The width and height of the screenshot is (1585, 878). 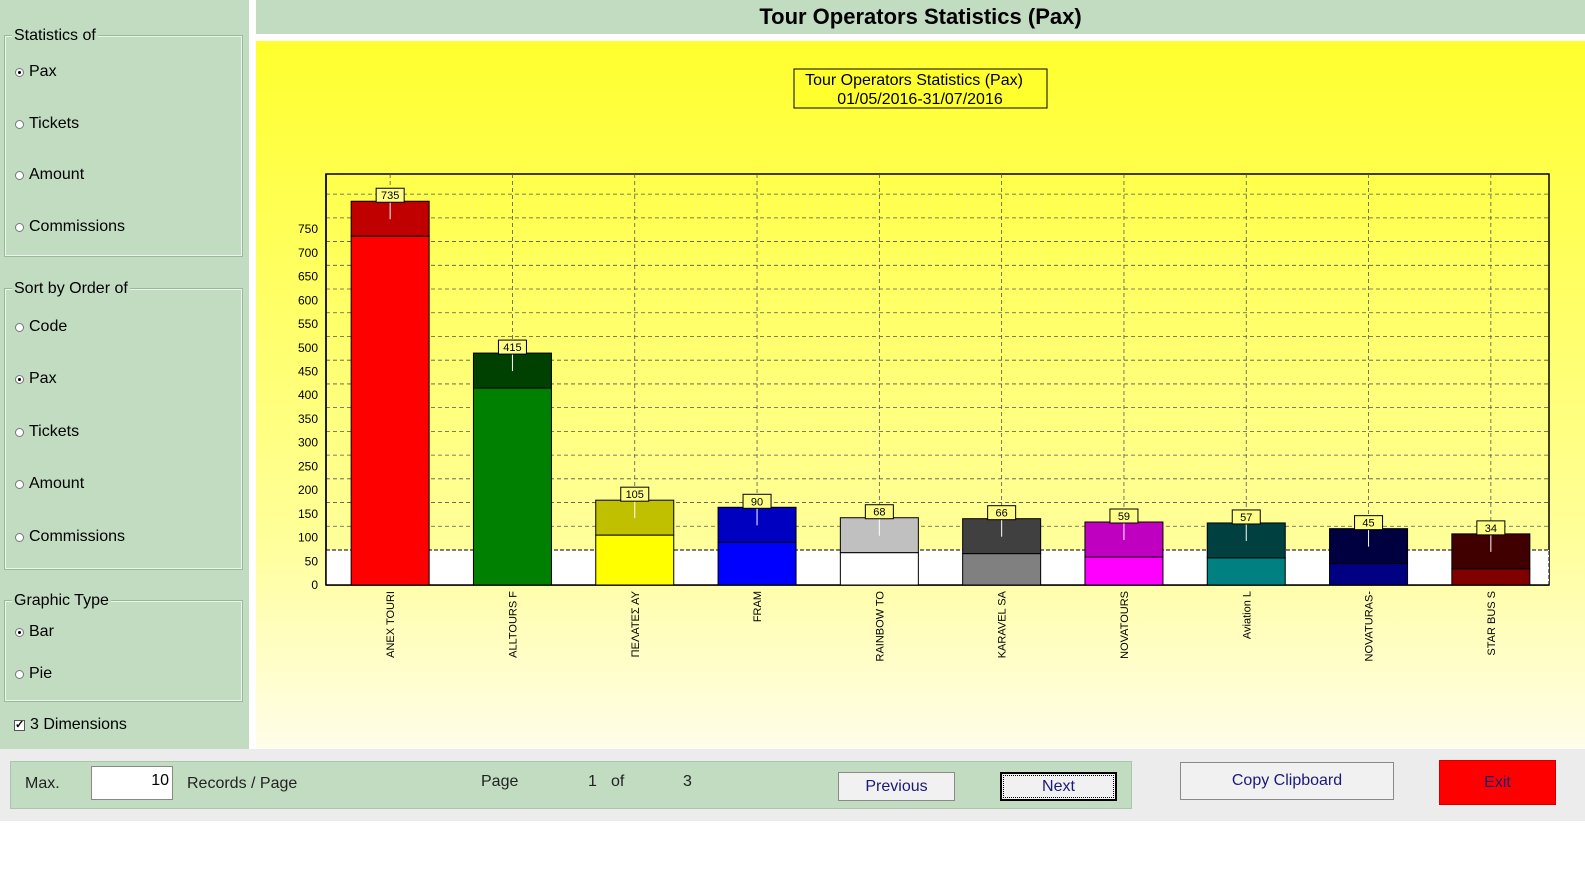 I want to click on checkbox-label: 3 Dimensions, so click(x=78, y=724).